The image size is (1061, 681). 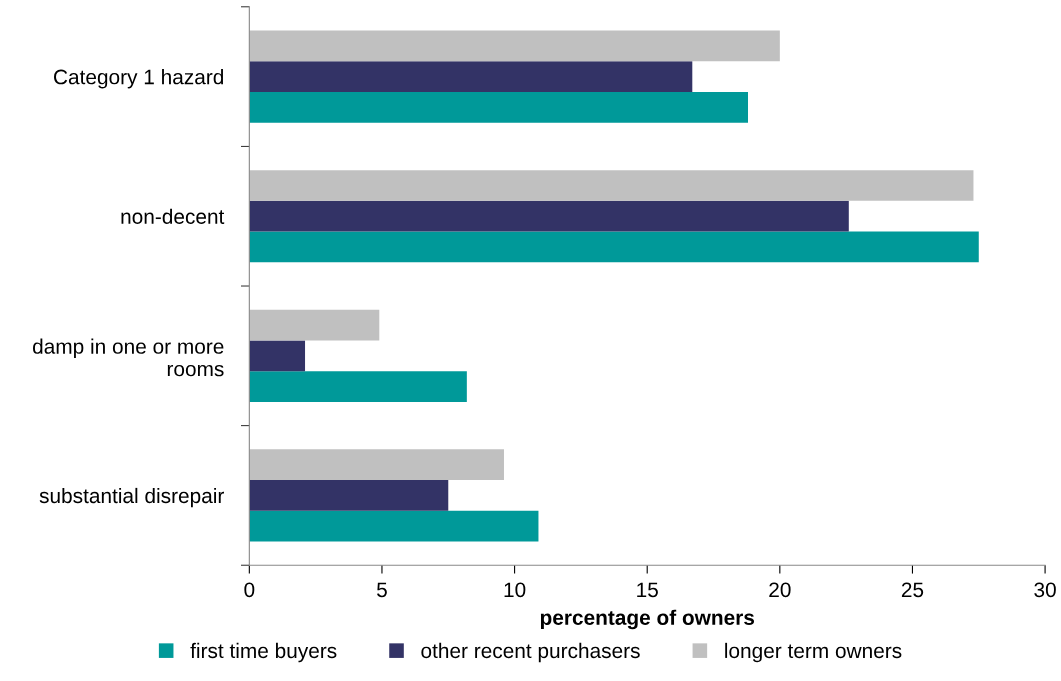 I want to click on legend-label: other recent purchasers, so click(x=530, y=652).